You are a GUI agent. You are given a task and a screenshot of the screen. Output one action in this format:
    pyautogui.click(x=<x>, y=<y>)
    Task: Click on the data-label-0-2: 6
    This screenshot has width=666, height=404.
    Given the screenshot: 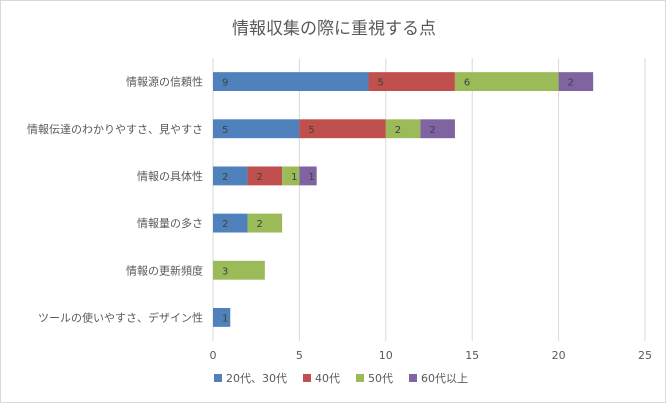 What is the action you would take?
    pyautogui.click(x=467, y=83)
    